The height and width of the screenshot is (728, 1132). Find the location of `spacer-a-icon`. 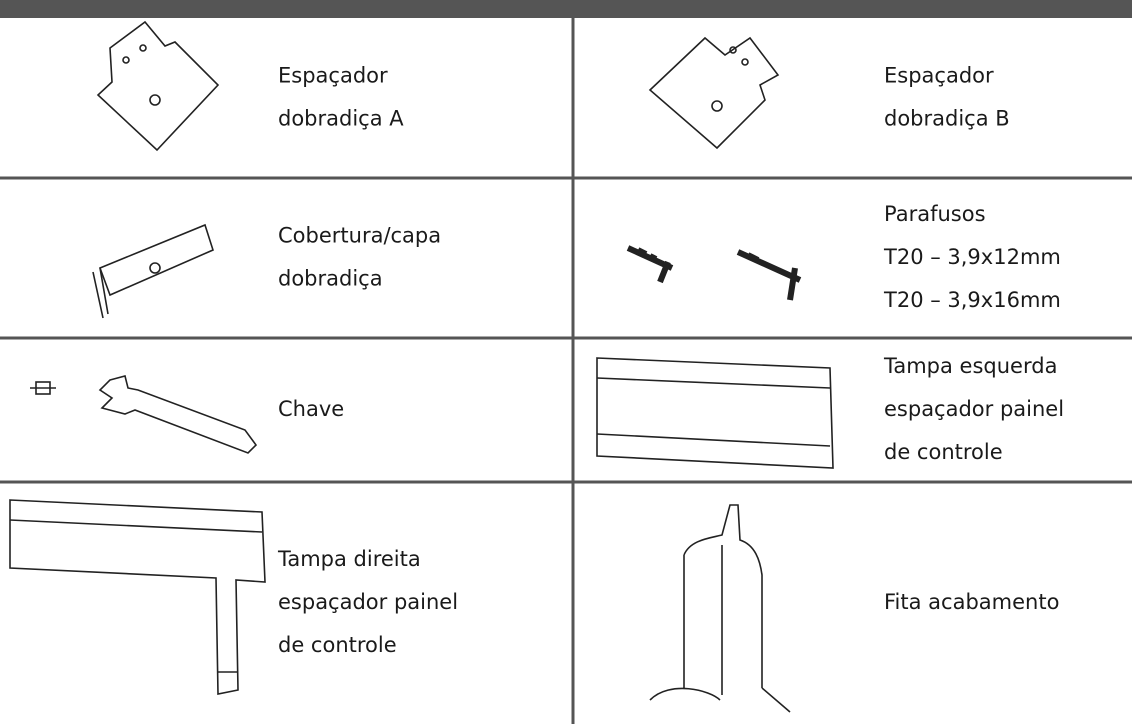

spacer-a-icon is located at coordinates (158, 86).